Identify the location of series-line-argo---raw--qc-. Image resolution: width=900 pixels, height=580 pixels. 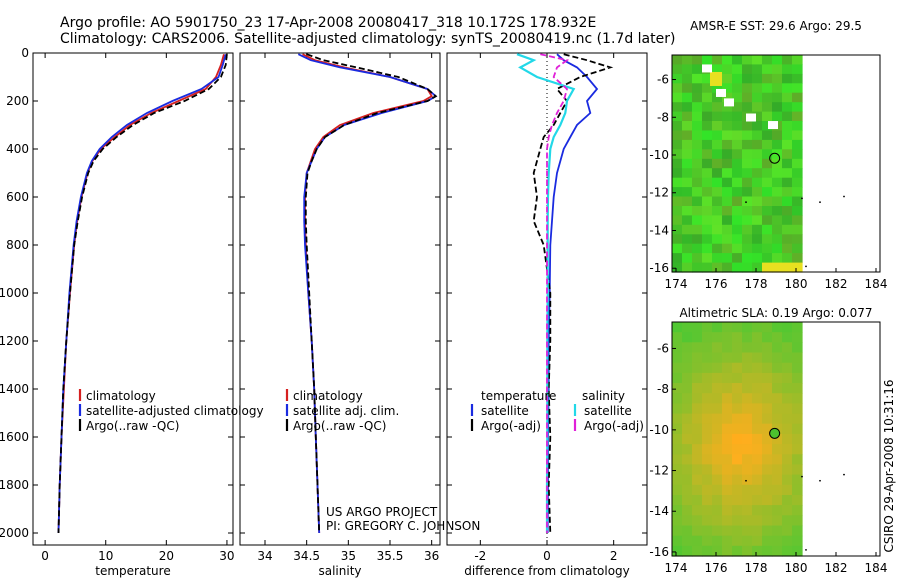
(371, 293).